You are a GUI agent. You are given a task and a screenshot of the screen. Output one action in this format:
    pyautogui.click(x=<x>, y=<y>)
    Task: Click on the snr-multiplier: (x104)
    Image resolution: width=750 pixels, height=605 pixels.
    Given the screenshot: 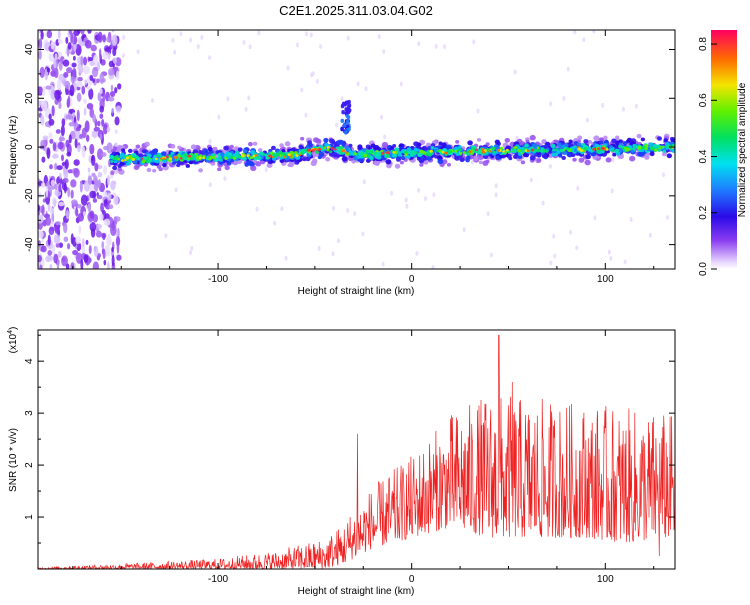 What is the action you would take?
    pyautogui.click(x=13, y=340)
    